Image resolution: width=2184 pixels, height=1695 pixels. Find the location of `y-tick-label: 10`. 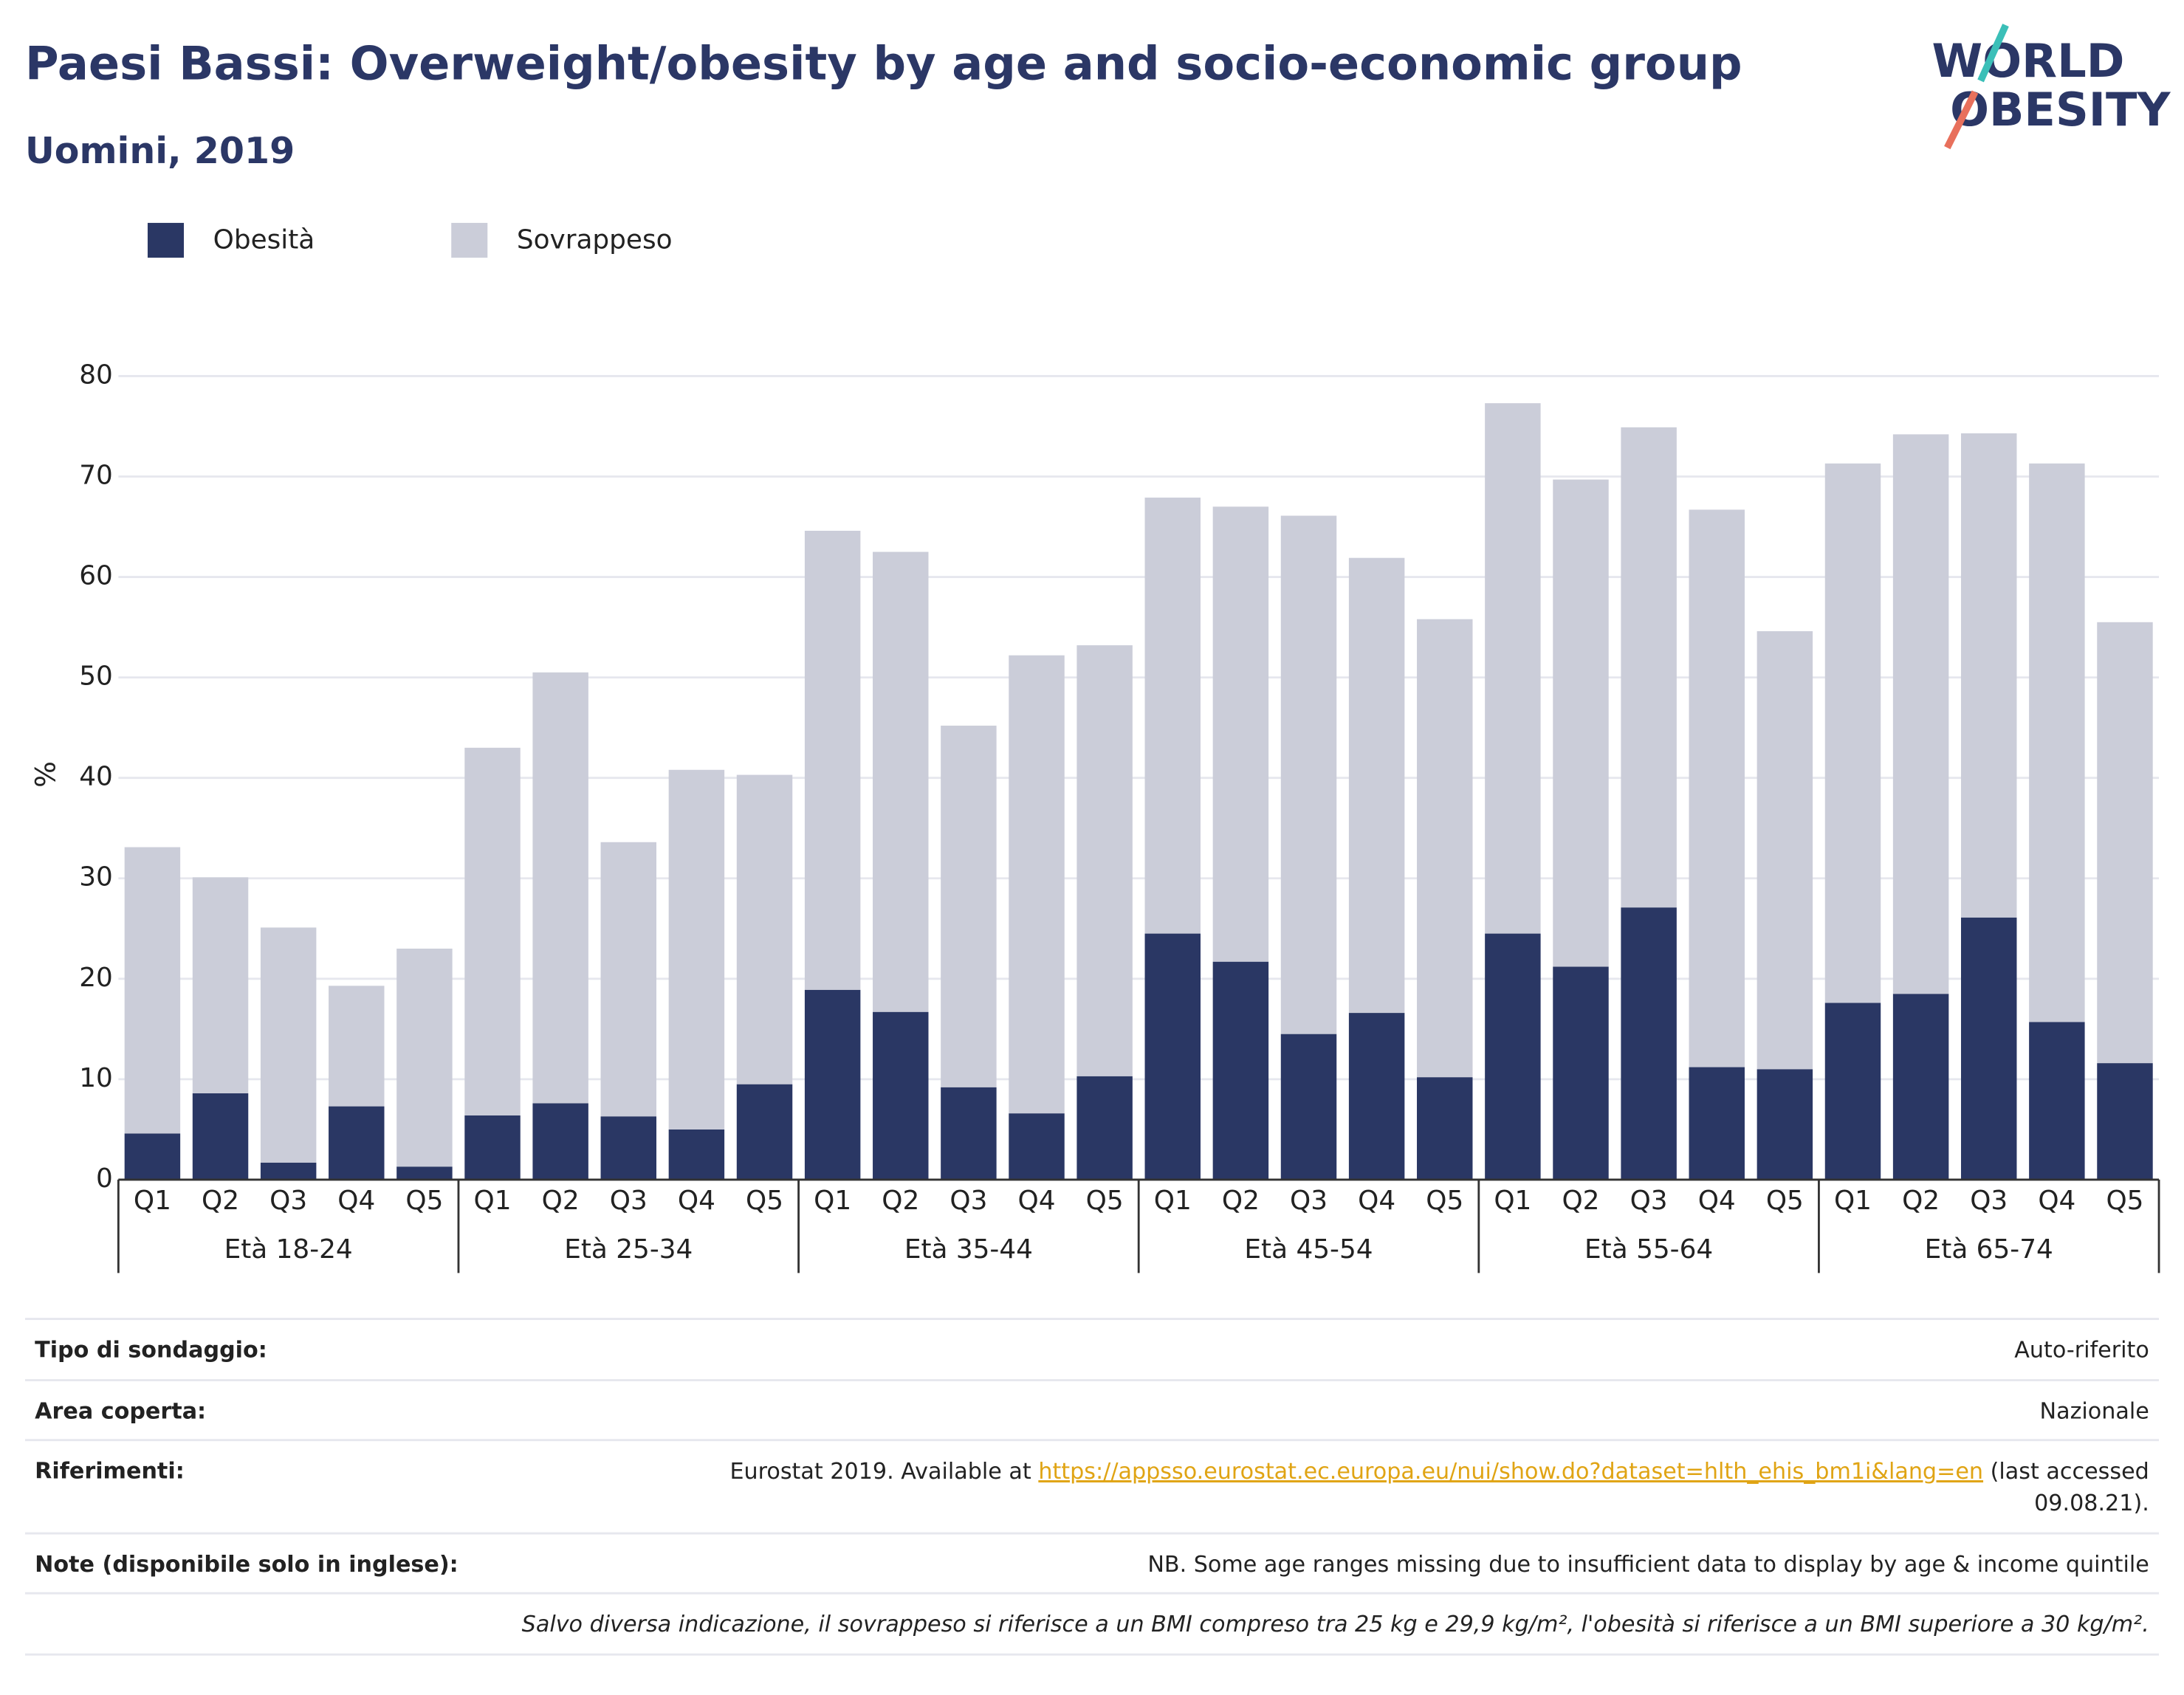

y-tick-label: 10 is located at coordinates (96, 1078).